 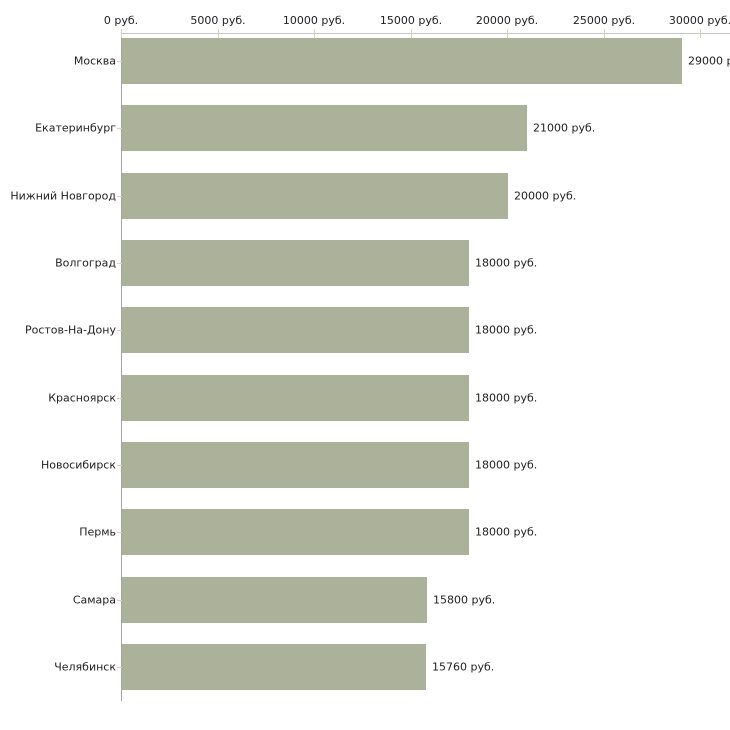 I want to click on x-axis-tick-label: 25000 руб., so click(x=604, y=20).